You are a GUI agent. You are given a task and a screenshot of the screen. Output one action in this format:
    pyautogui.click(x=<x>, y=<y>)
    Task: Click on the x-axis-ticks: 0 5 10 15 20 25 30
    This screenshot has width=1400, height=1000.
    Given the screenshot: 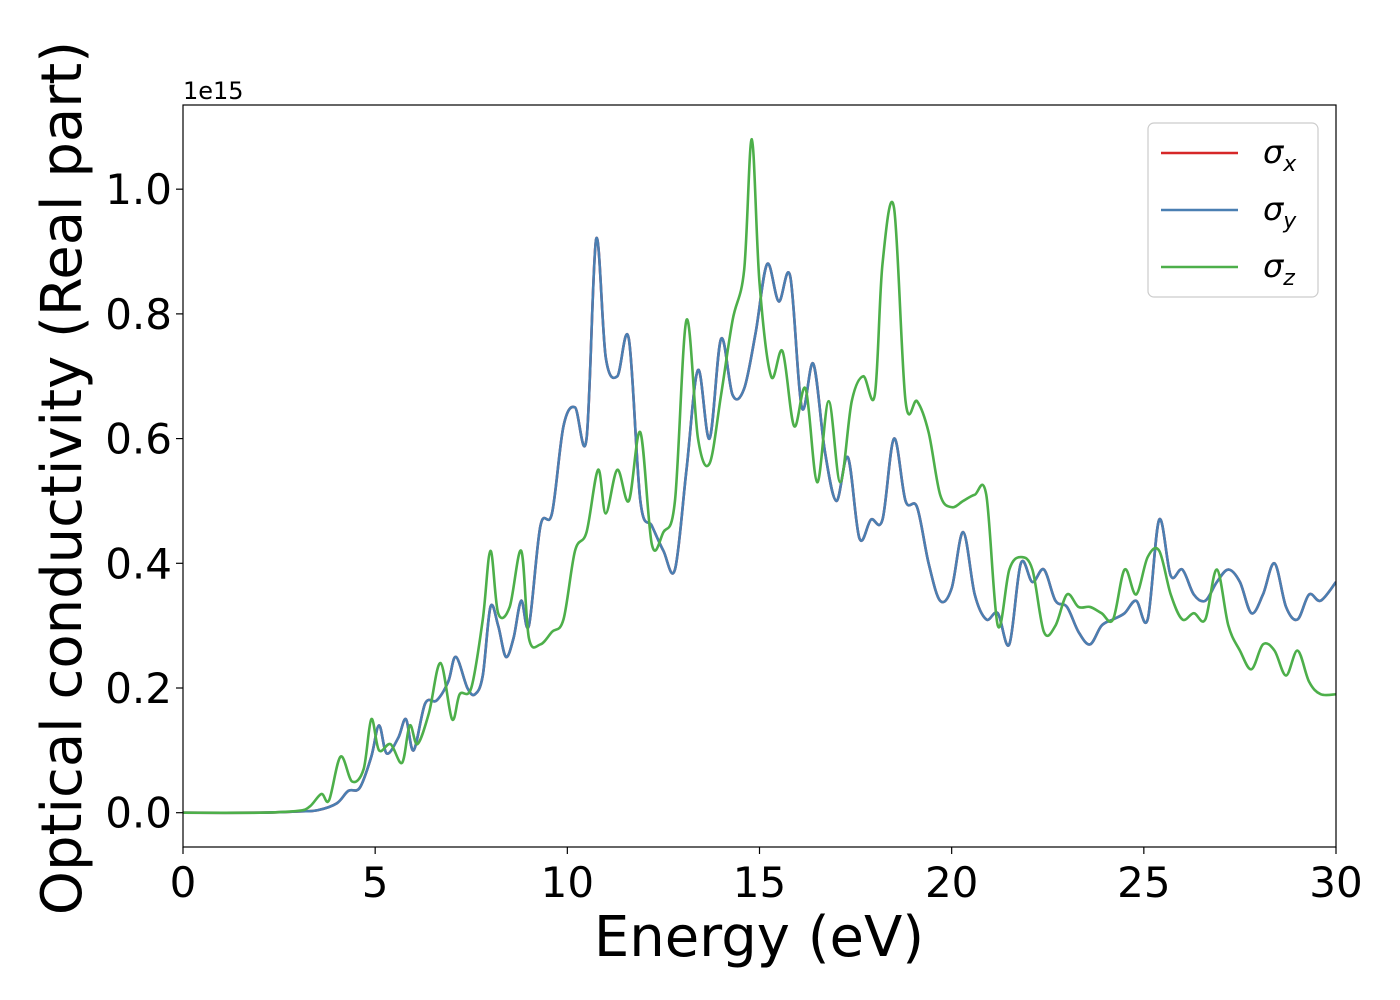 What is the action you would take?
    pyautogui.click(x=766, y=877)
    